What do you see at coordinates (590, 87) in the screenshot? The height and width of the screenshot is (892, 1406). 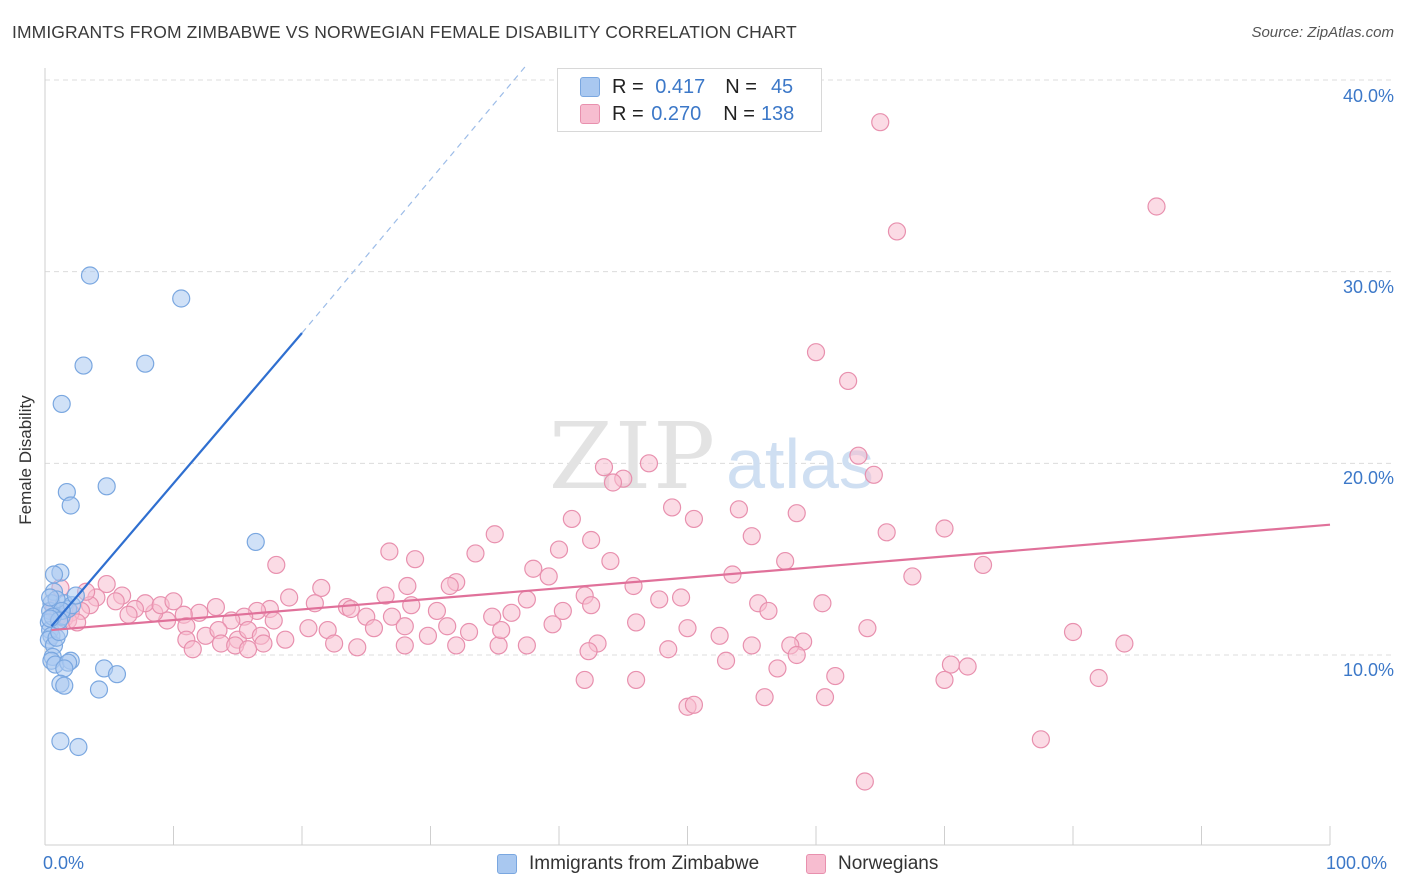 I see `zimbabwe-swatch` at bounding box center [590, 87].